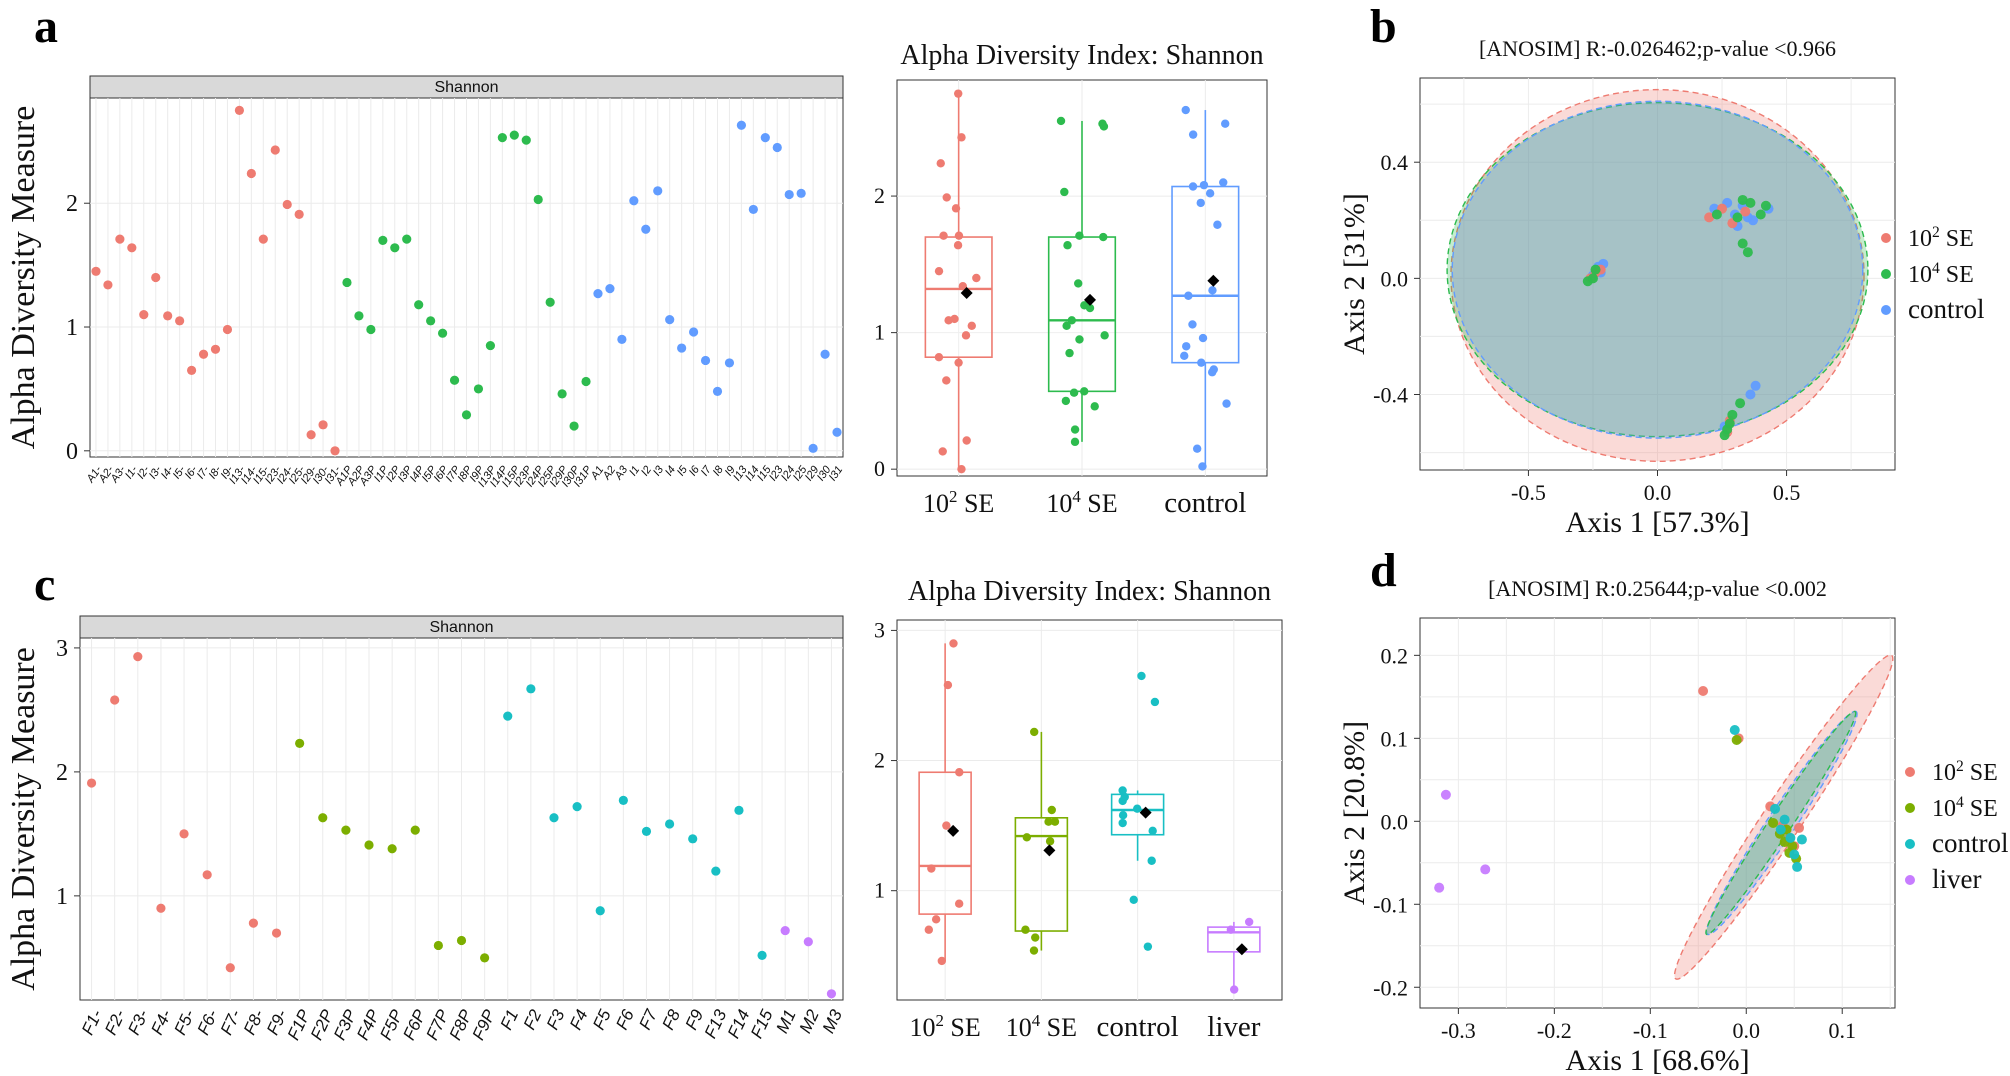  Describe the element at coordinates (1657, 588) in the screenshot. I see `chart-title: [ANOSIM] R:0.25644;p-value <0.002` at that location.